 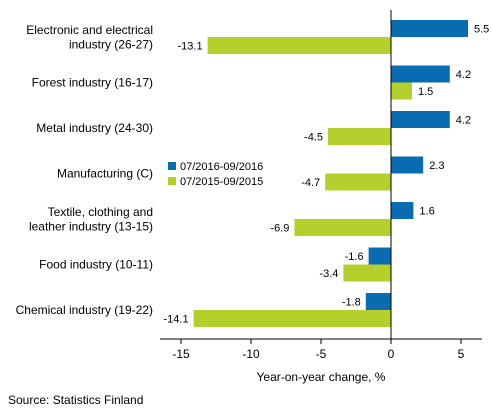 What do you see at coordinates (321, 354) in the screenshot?
I see `x-tick-label: -5` at bounding box center [321, 354].